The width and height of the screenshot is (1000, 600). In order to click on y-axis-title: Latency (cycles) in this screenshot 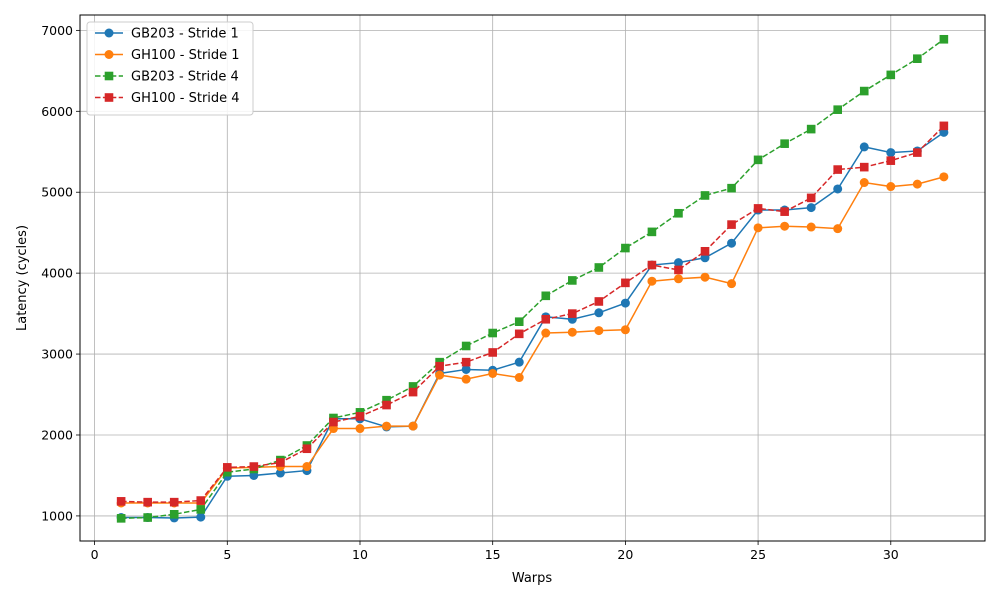, I will do `click(22, 278)`.